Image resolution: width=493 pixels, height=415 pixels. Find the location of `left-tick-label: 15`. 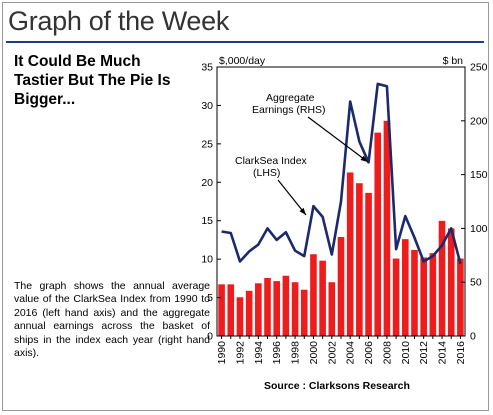

left-tick-label: 15 is located at coordinates (207, 221).